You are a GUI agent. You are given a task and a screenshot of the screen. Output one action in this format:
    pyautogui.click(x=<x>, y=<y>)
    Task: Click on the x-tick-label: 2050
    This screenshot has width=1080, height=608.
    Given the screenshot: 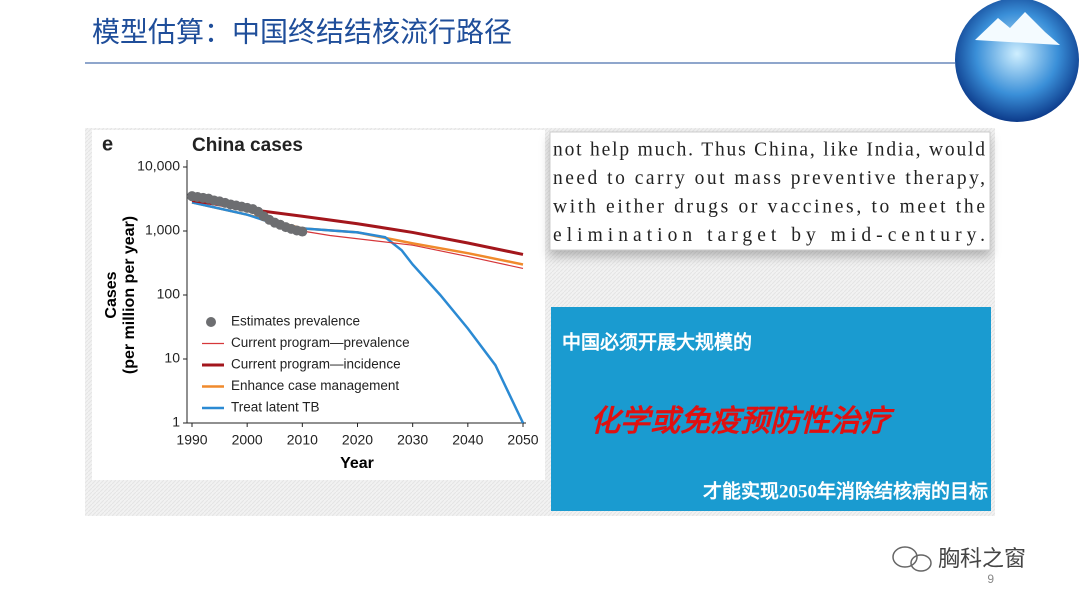 What is the action you would take?
    pyautogui.click(x=522, y=440)
    